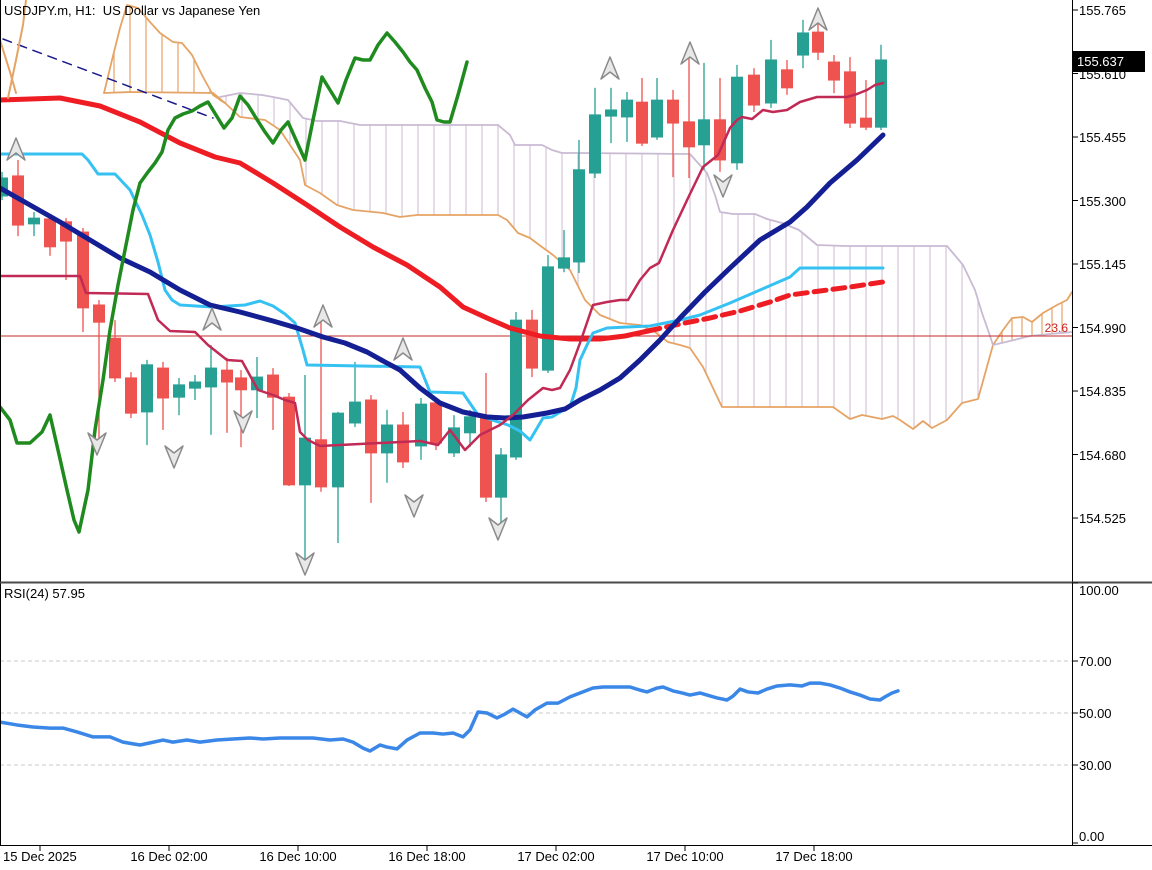 The image size is (1152, 870). I want to click on rsi-axis-label: 30.00, so click(1095, 765).